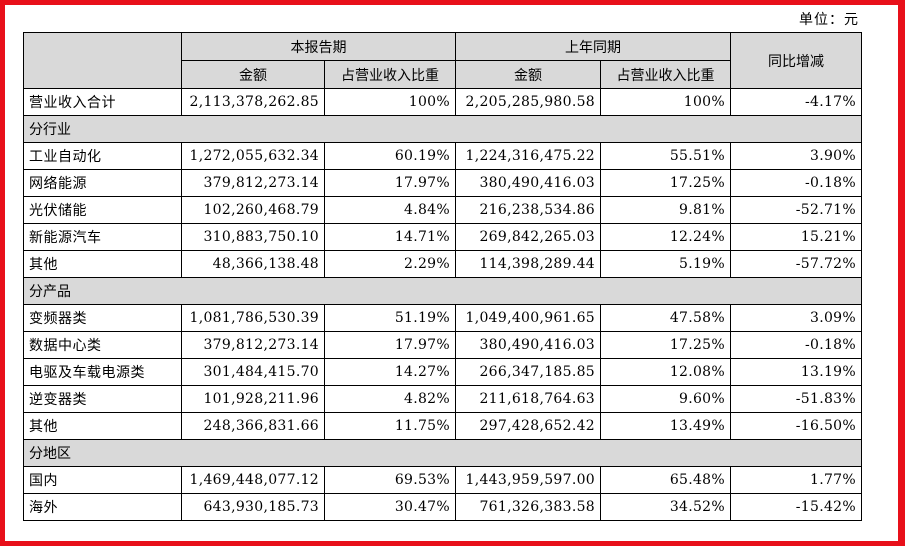 The height and width of the screenshot is (546, 905). What do you see at coordinates (253, 480) in the screenshot?
I see `cur-amount-cell: 1,469,448,077.12` at bounding box center [253, 480].